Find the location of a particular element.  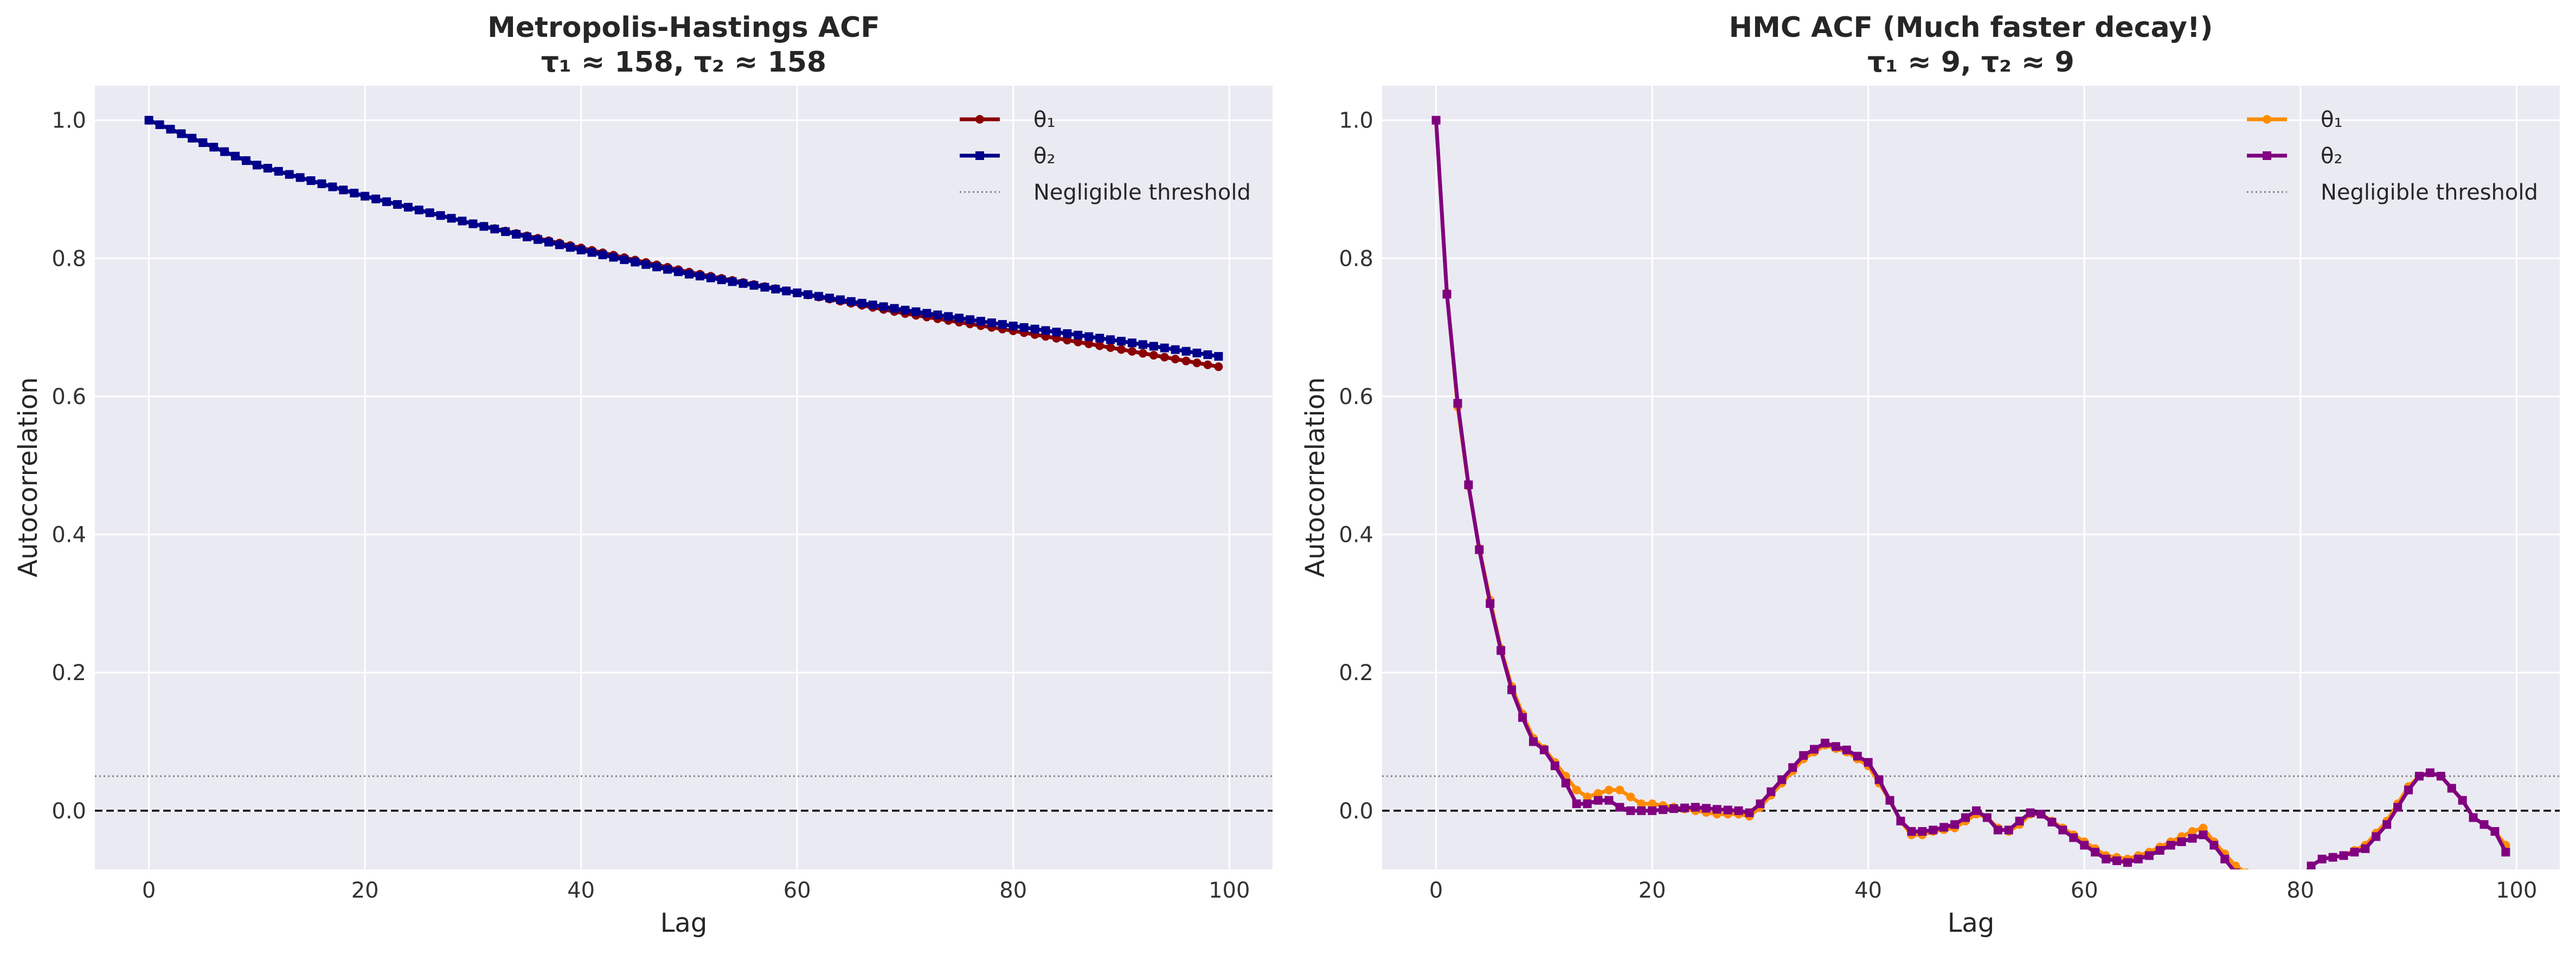

hmc-y-tick-label: 0.2 is located at coordinates (1356, 673).